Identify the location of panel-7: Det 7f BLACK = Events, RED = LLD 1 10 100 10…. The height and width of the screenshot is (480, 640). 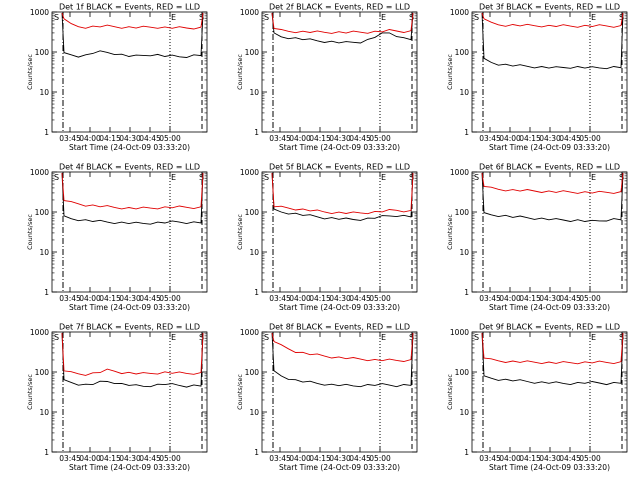
(117, 397).